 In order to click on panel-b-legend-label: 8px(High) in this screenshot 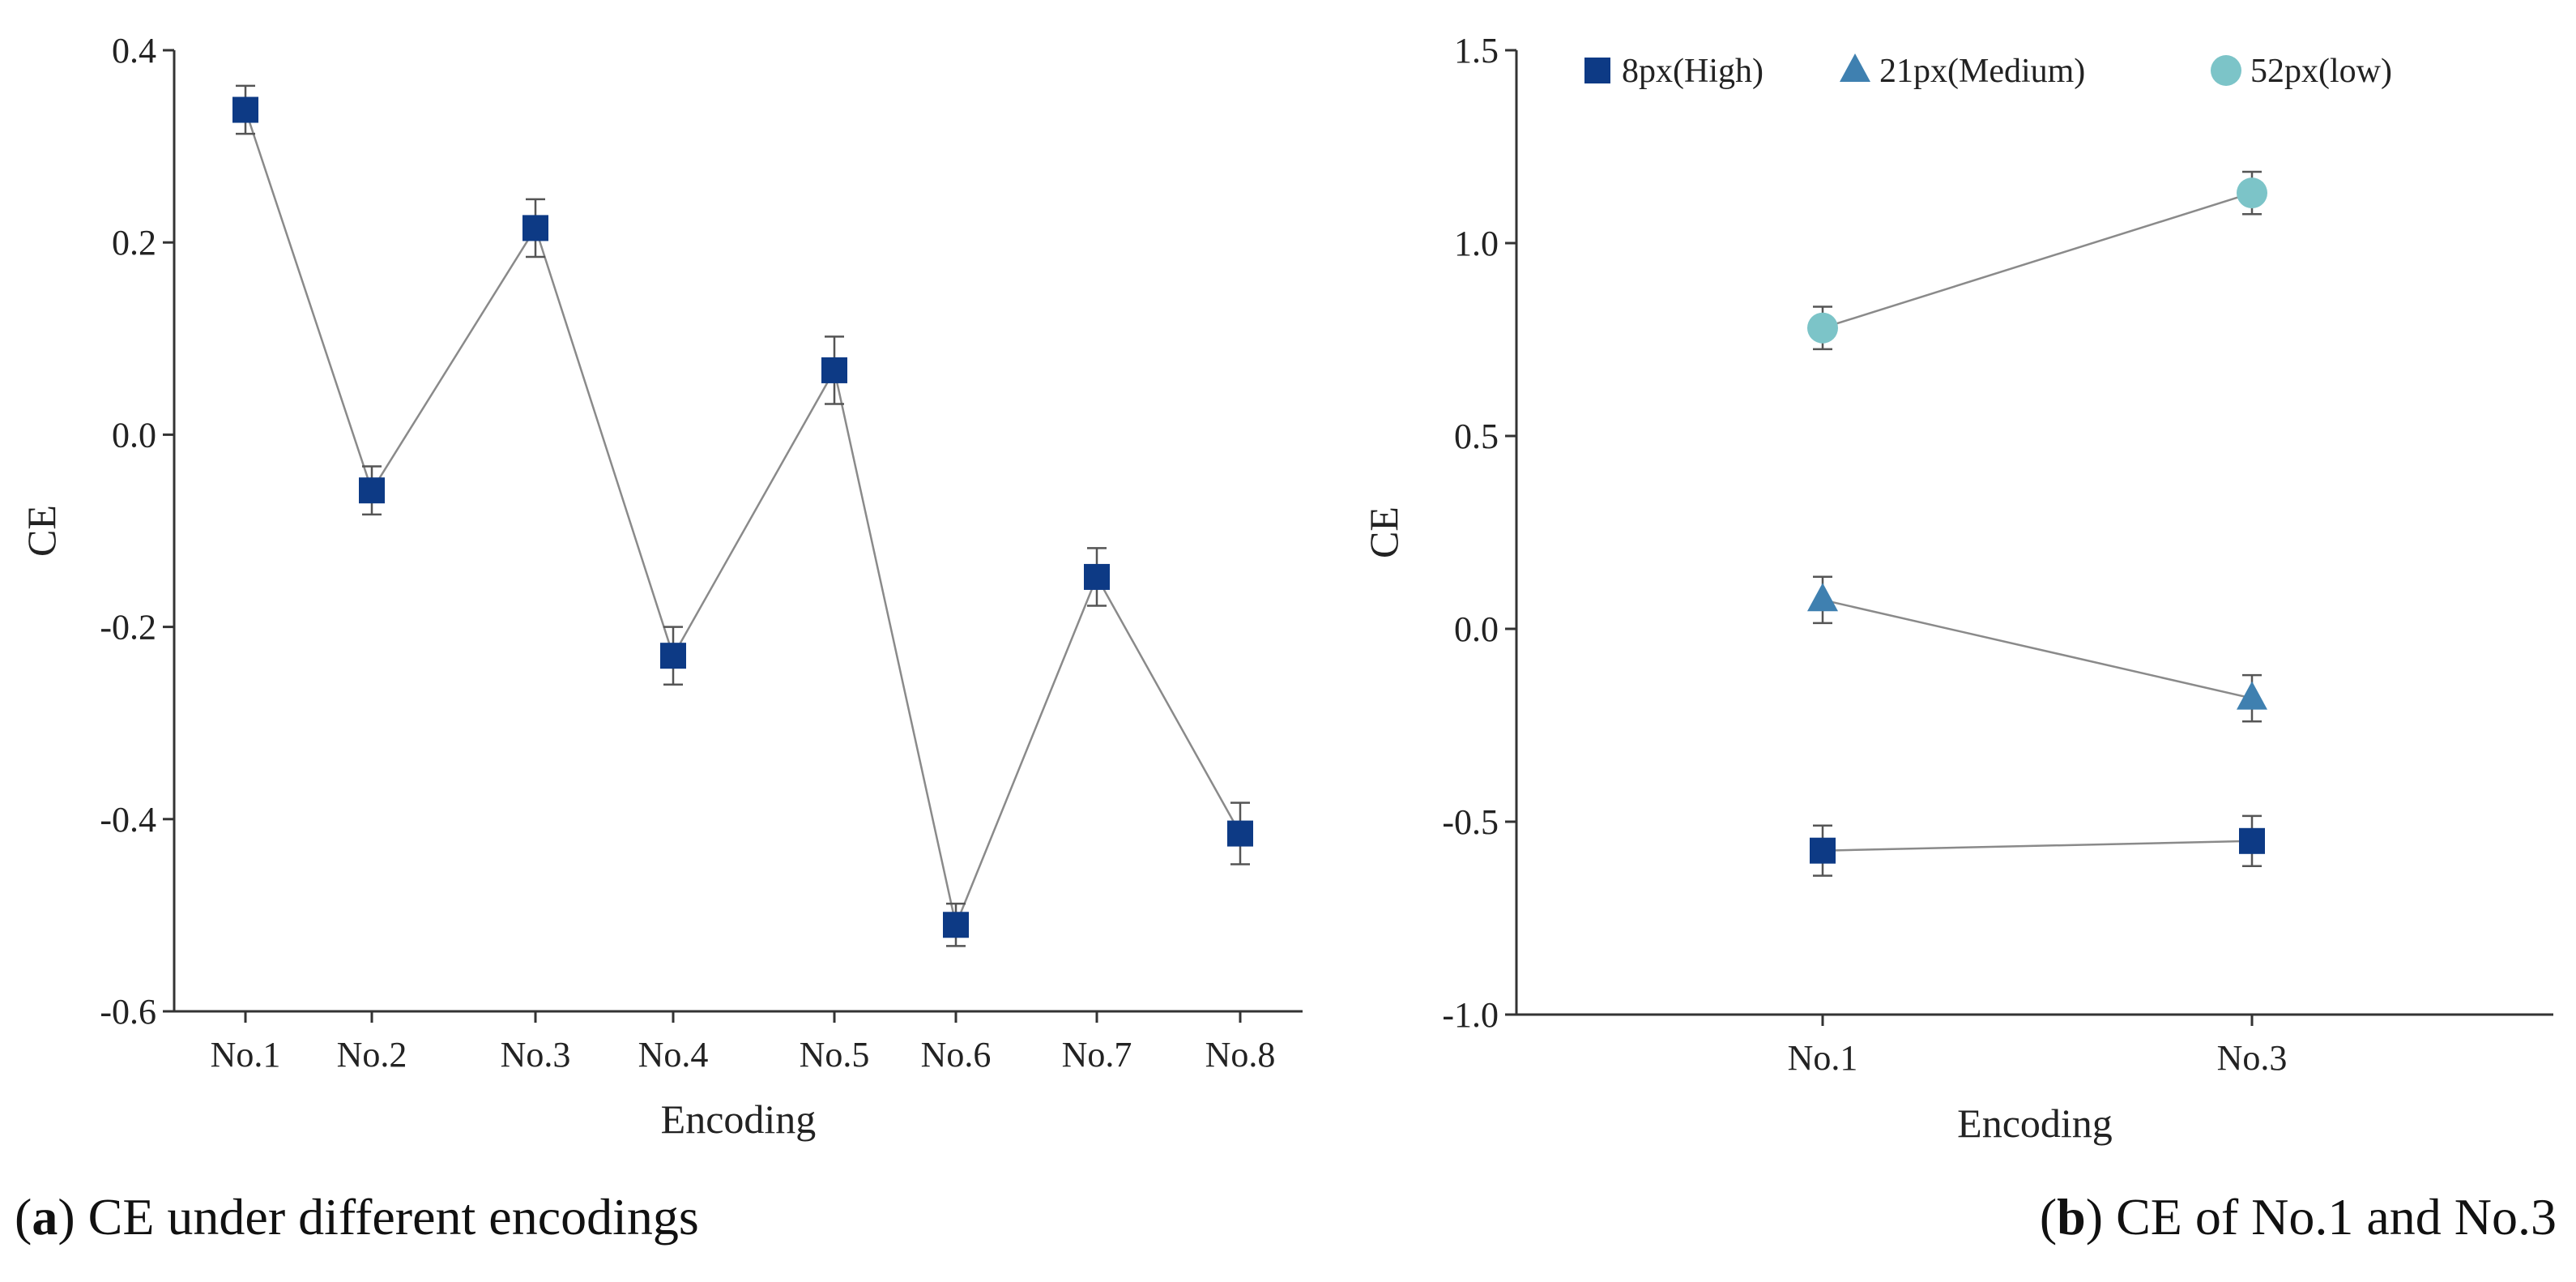, I will do `click(1693, 71)`.